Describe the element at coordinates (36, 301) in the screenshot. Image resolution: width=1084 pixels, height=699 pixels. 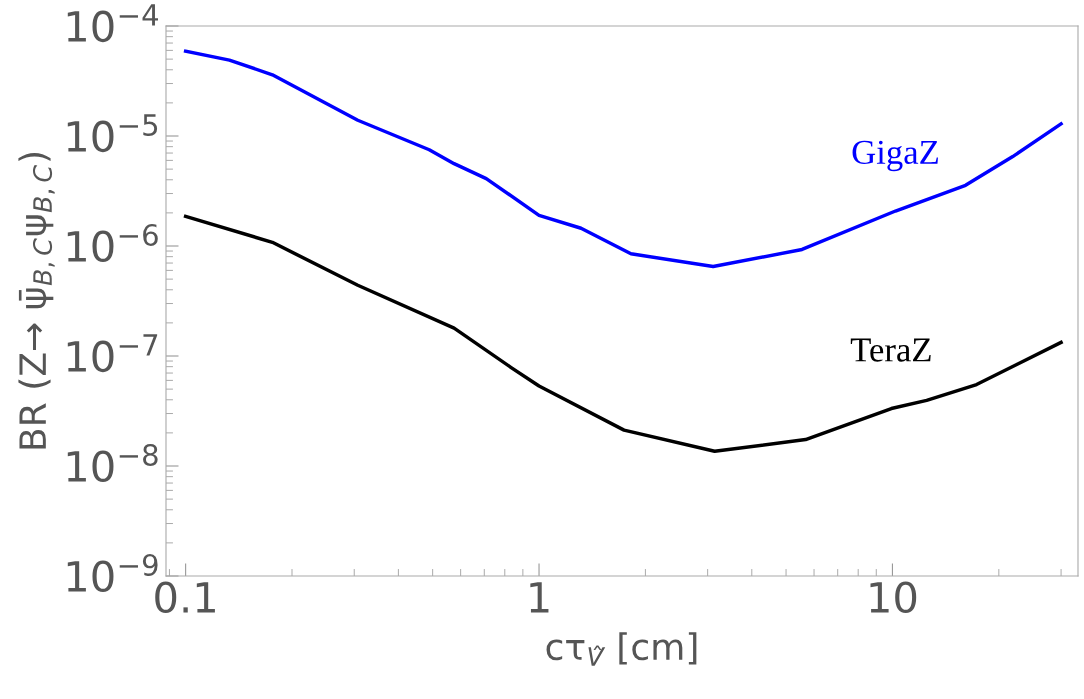
I see `y-axis-title: BR (Z→ ψ̄$_{B,C}$ψ$_{B,C}$)` at that location.